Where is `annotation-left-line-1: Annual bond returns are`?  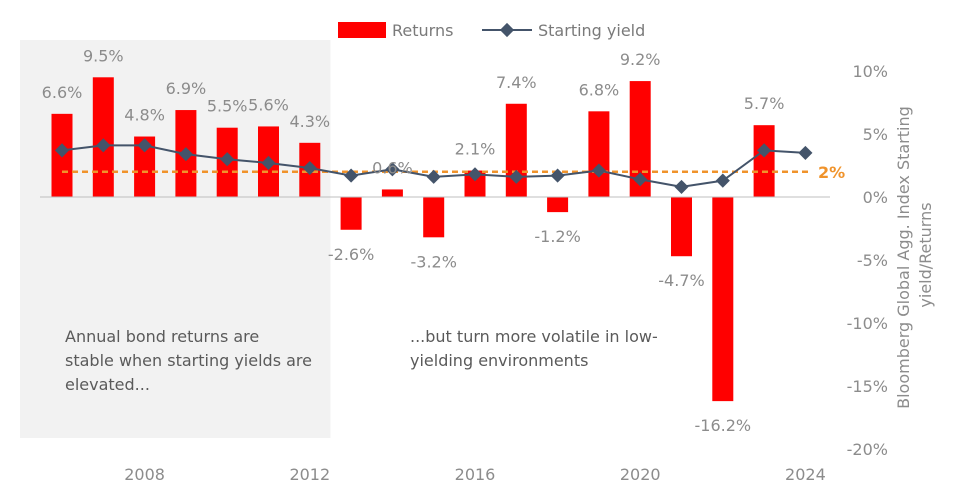 annotation-left-line-1: Annual bond returns are is located at coordinates (162, 336).